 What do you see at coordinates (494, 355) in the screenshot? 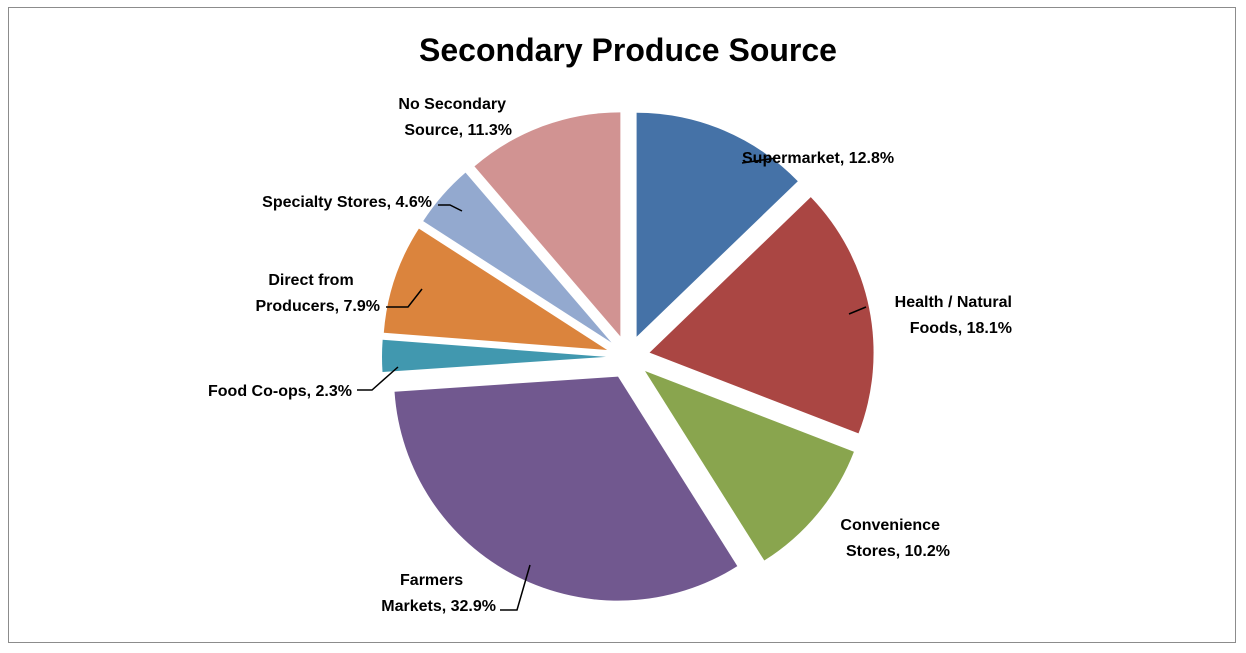
I see `pie-slice-food-co-ops` at bounding box center [494, 355].